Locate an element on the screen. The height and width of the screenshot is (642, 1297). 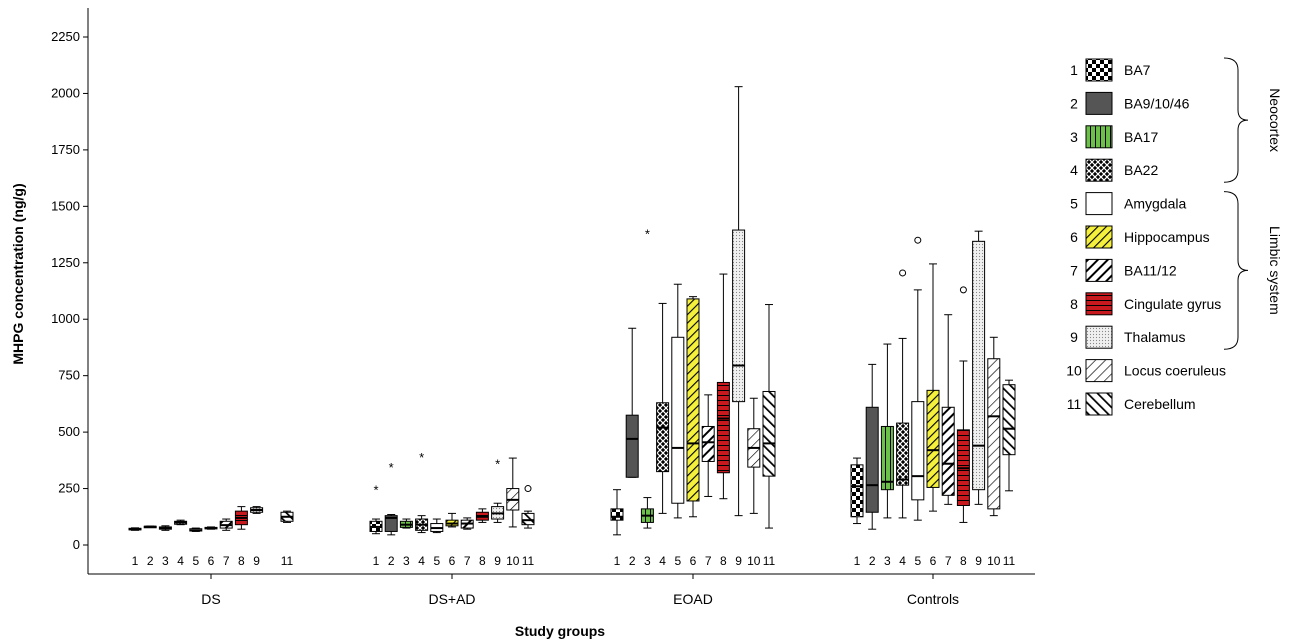
group-DS+AD: 1 2 3 4 5 6 7 8 9 10 11 * * * * is located at coordinates (452, 509).